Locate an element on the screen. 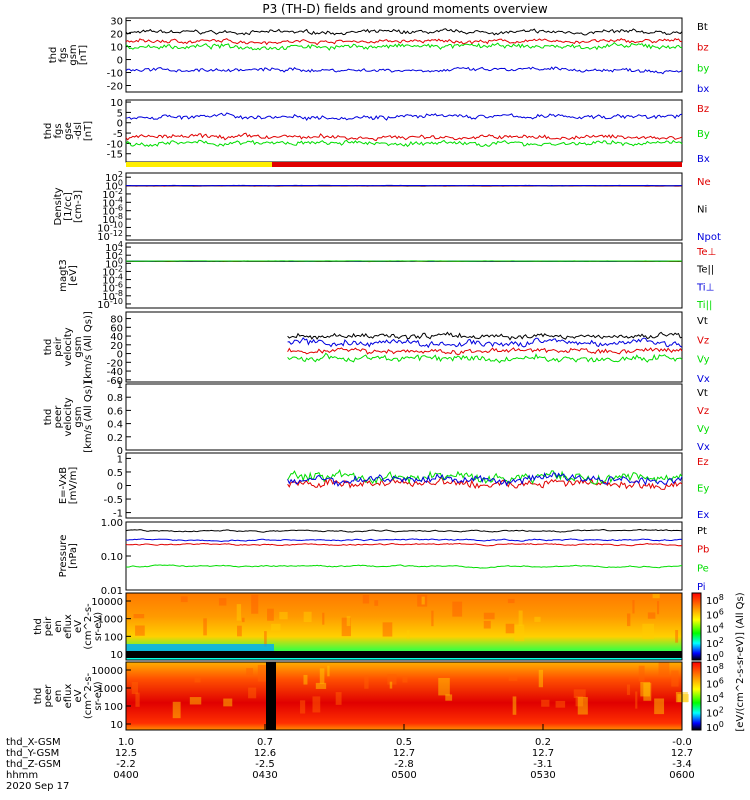  panel-efield: E=-VxB [mV/m] -1 -0.5 0 0.5 1 Ez Ey Ex is located at coordinates (383, 486).